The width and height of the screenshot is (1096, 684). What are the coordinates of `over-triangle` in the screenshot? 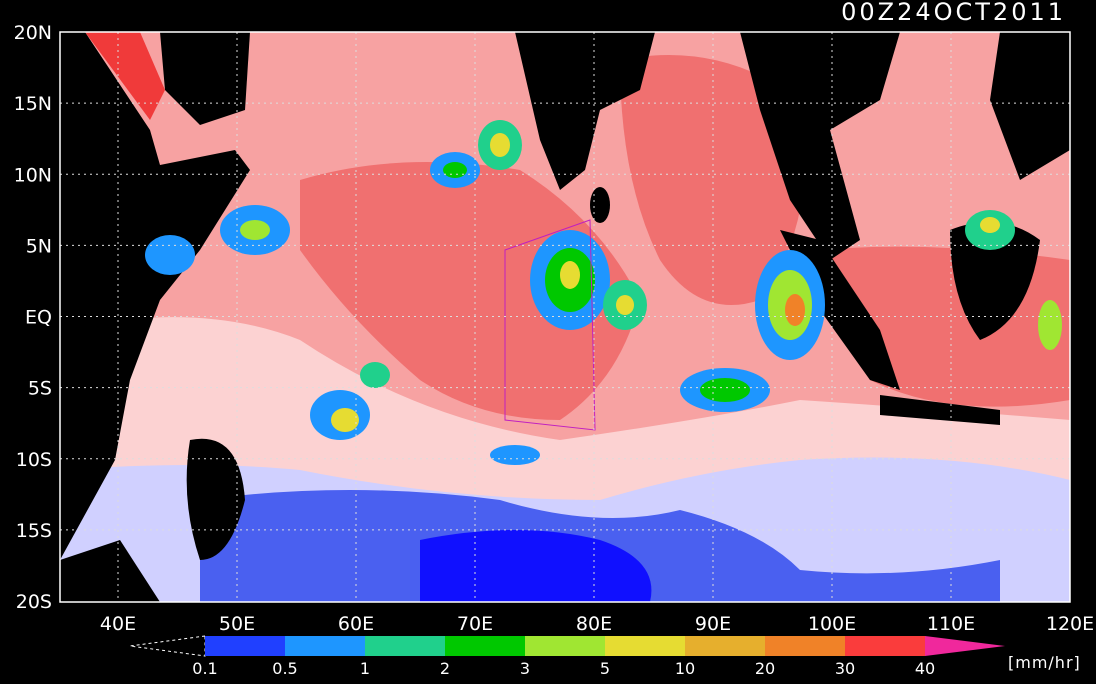 It's located at (965, 646).